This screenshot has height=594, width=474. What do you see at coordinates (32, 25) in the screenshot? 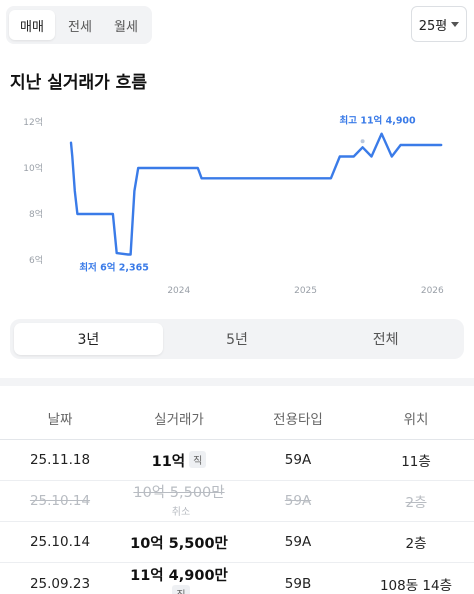
I see `tab-sale: 매매` at bounding box center [32, 25].